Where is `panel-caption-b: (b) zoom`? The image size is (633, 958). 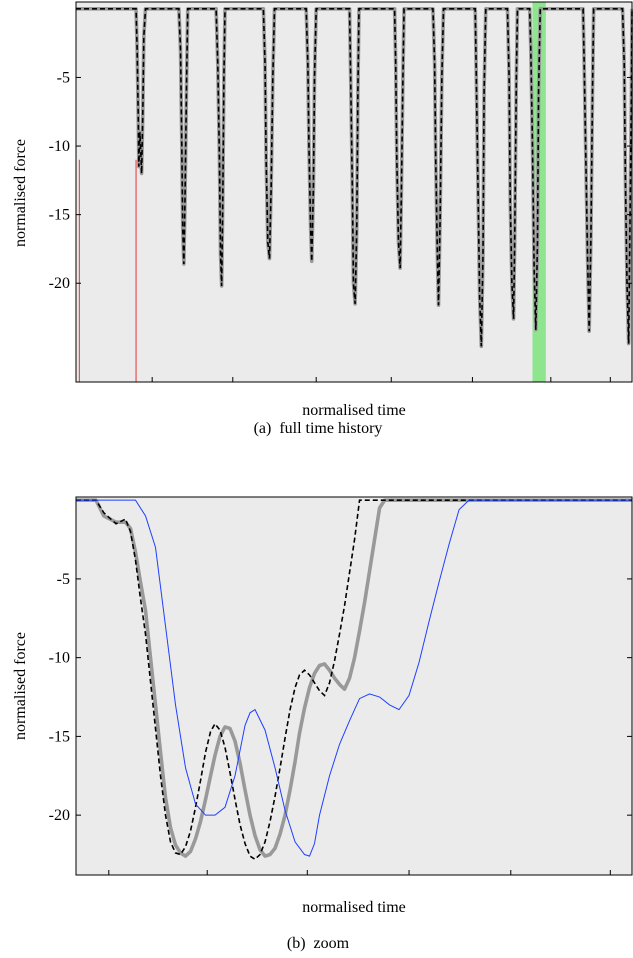
panel-caption-b: (b) zoom is located at coordinates (318, 943).